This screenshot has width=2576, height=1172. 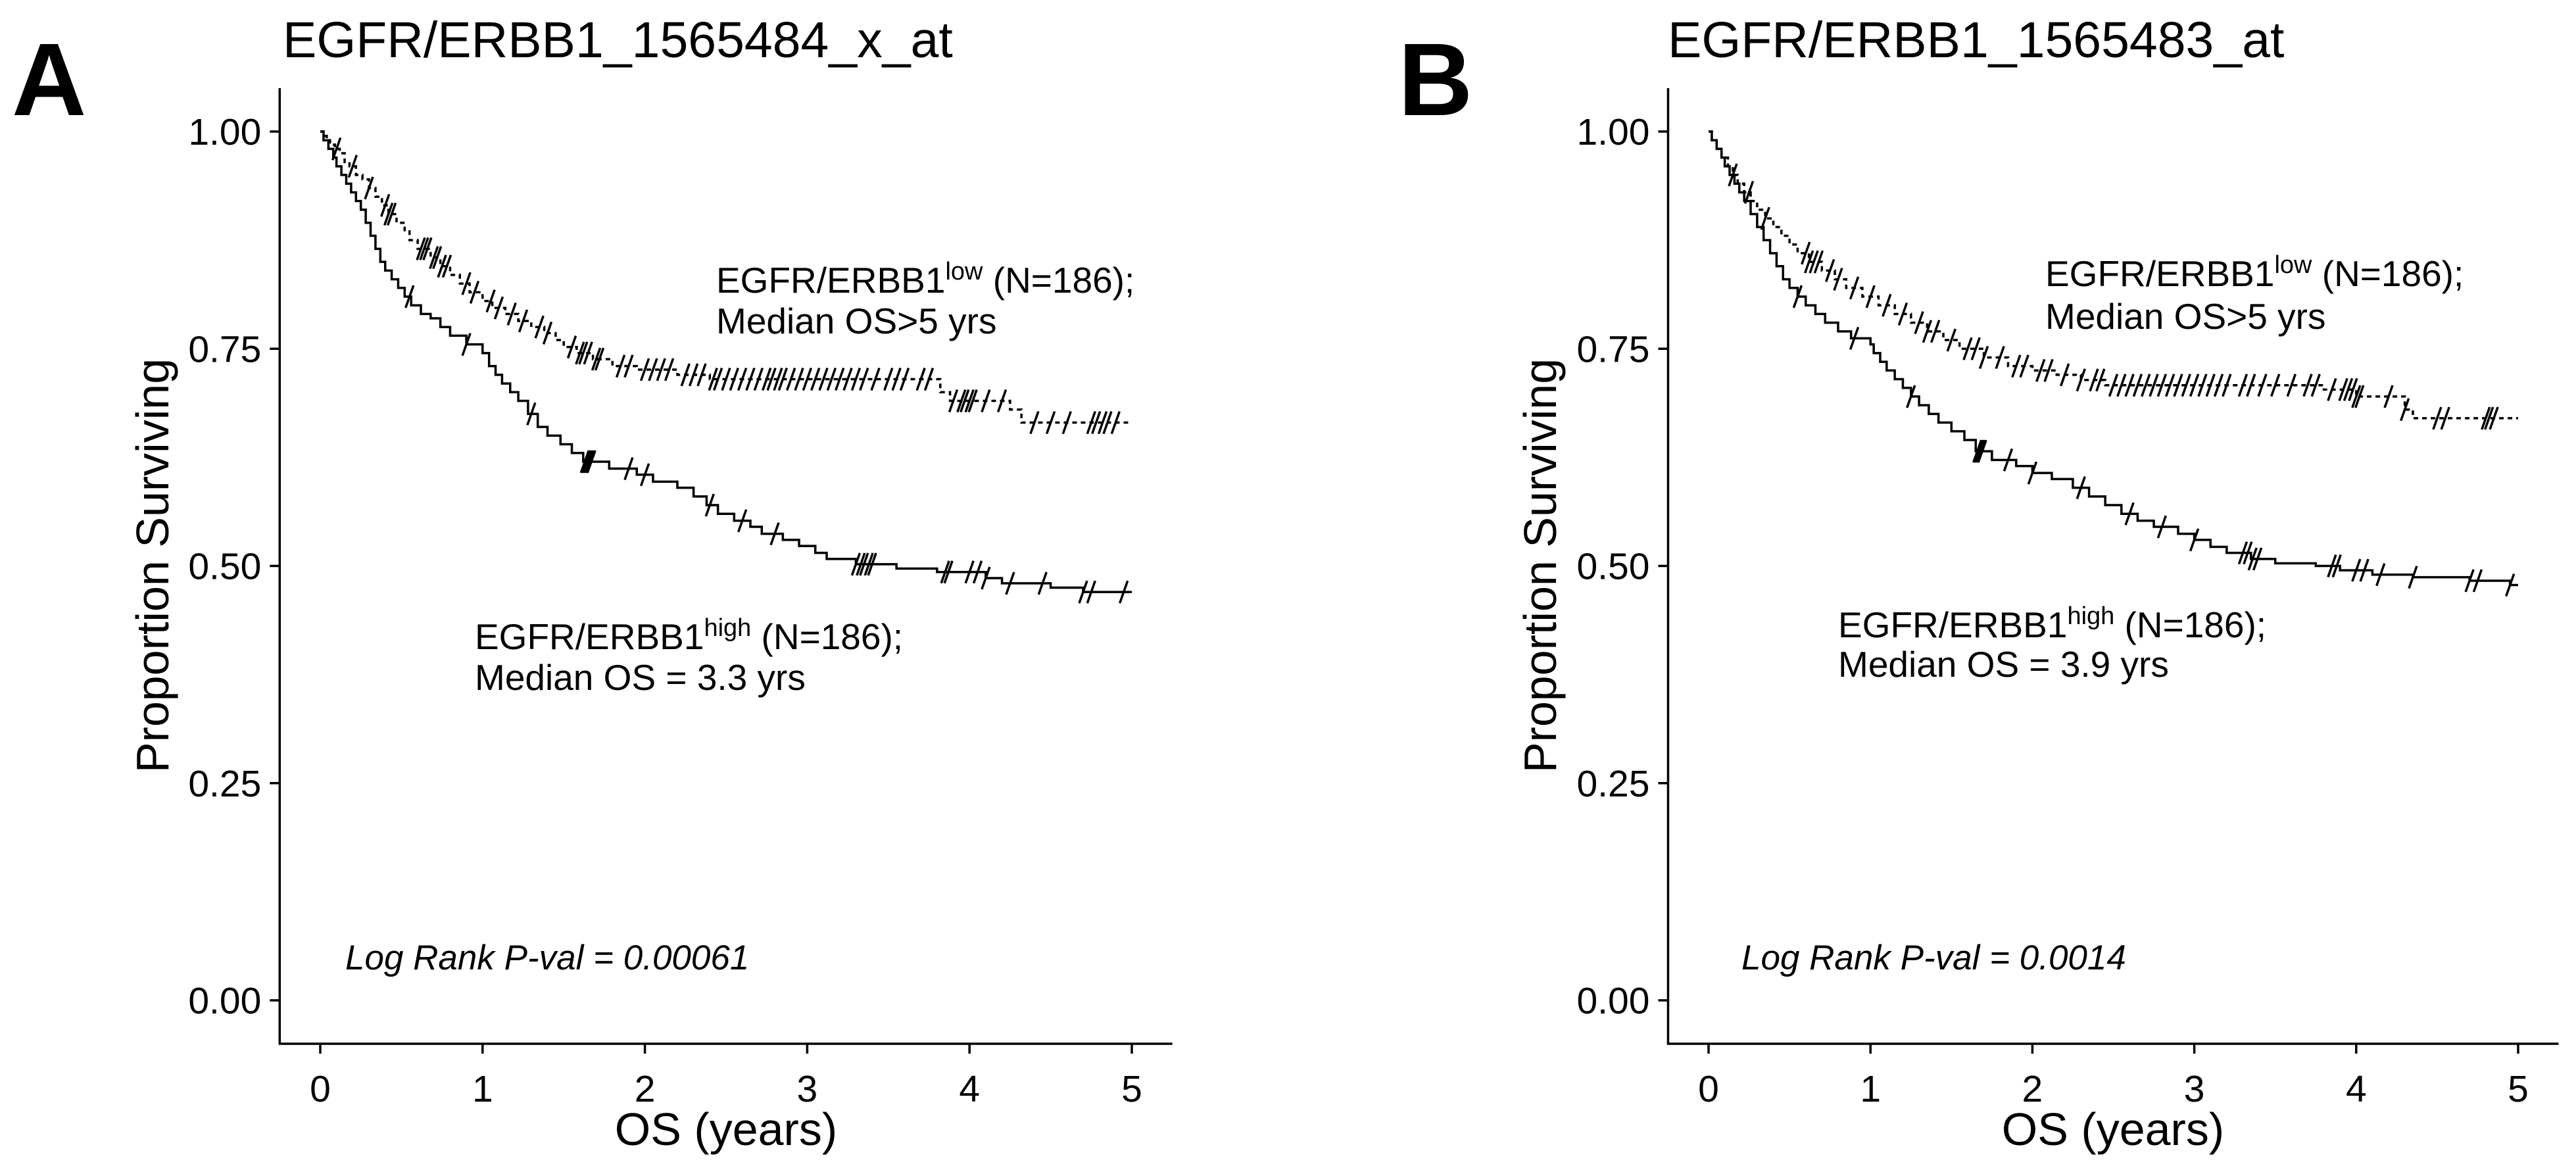 I want to click on low-group-superscript: low, so click(x=964, y=271).